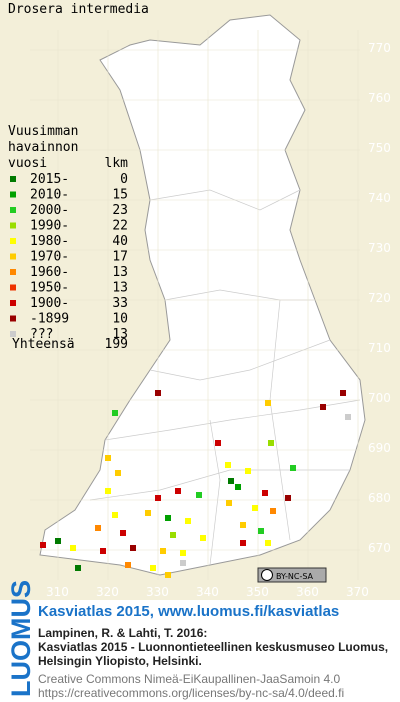  I want to click on citation: Helsingin Yliopisto, Helsinki., so click(120, 661).